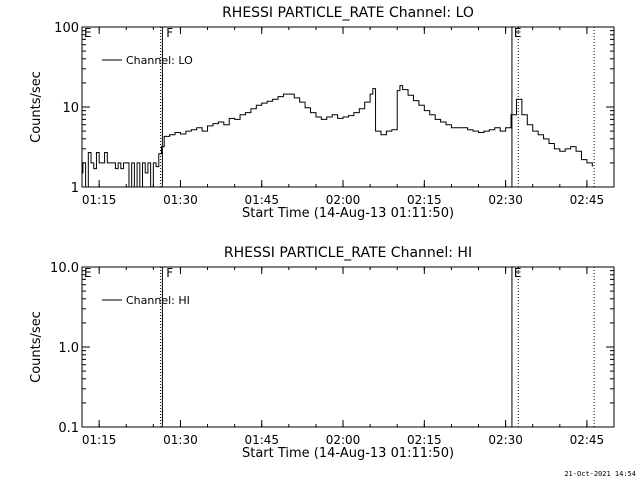  What do you see at coordinates (70, 108) in the screenshot?
I see `y-tick-label: 10` at bounding box center [70, 108].